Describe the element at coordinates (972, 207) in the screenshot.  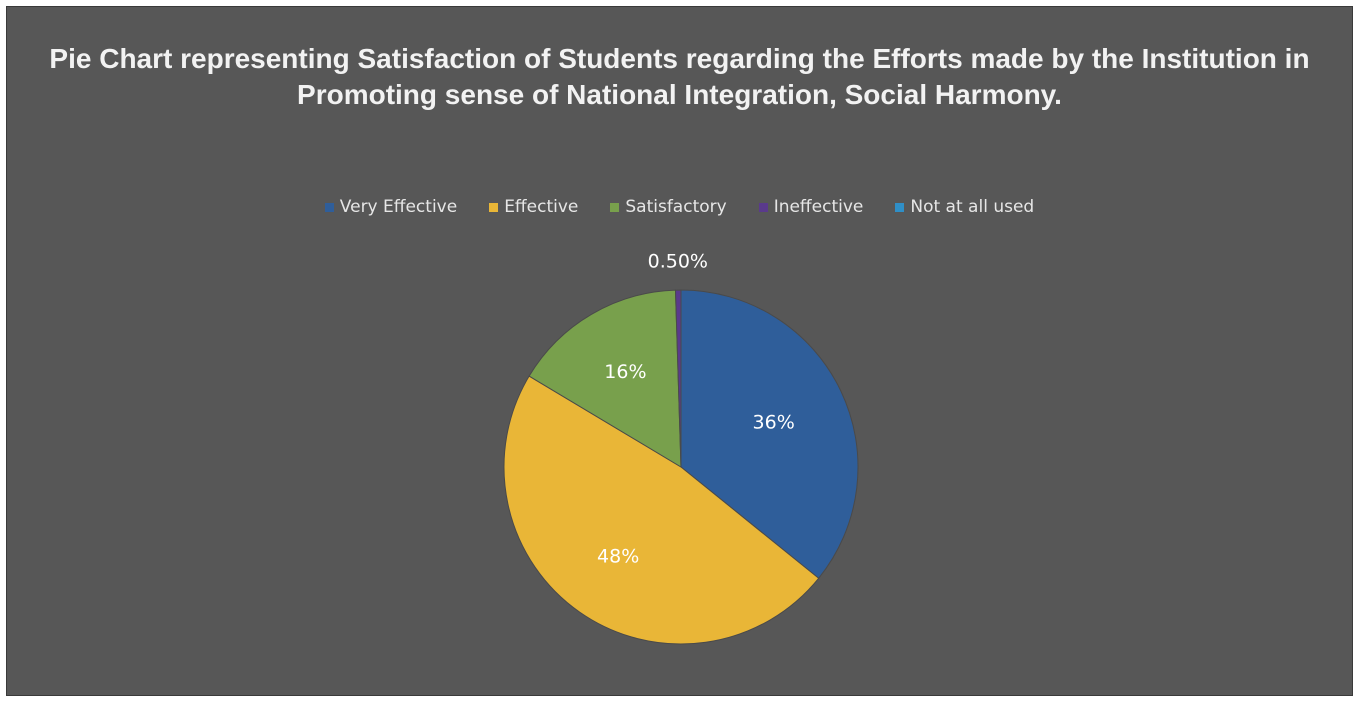
I see `legend-label-not-at-all-used: Not at all used` at that location.